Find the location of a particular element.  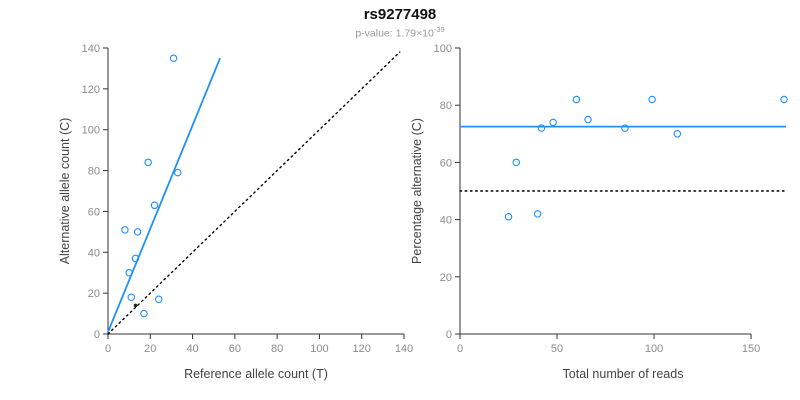

data-point-filled is located at coordinates (135, 305).